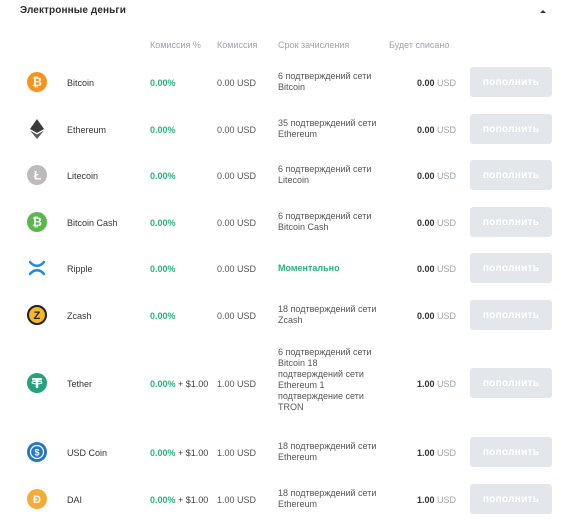 This screenshot has width=570, height=520. I want to click on currency-name: Bitcoin Cash, so click(92, 223).